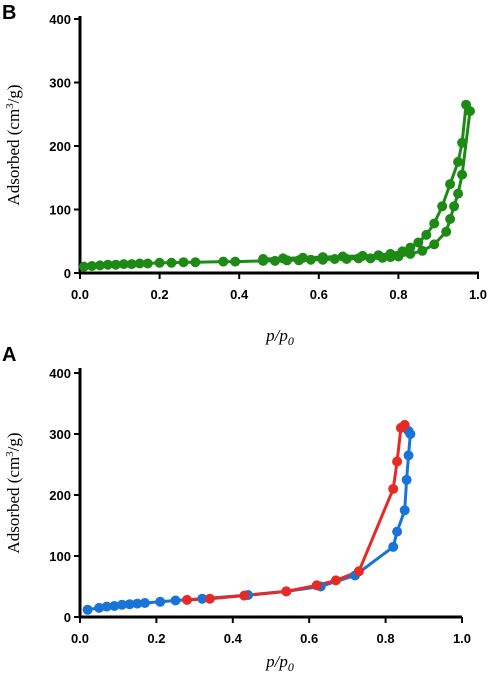 Image resolution: width=491 pixels, height=675 pixels. I want to click on panel-letter: A, so click(9, 355).